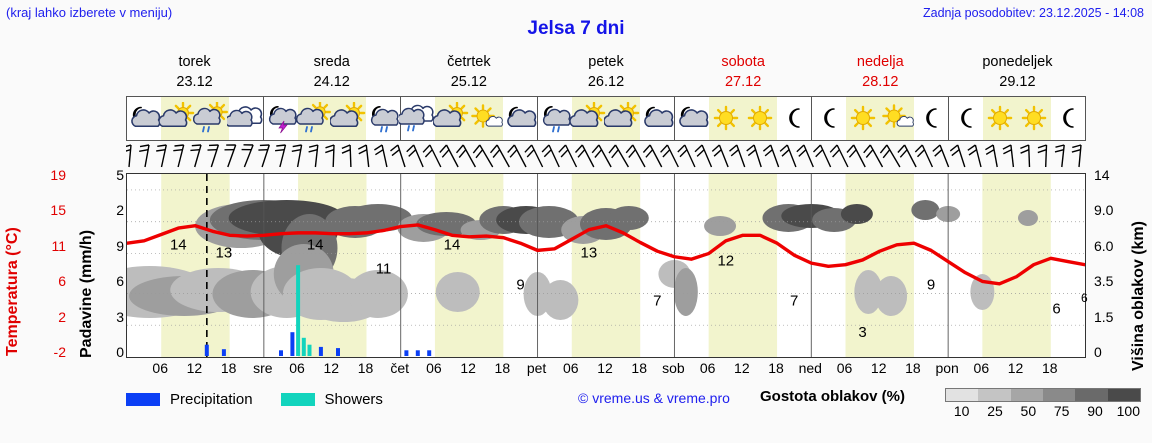 The height and width of the screenshot is (443, 1152). What do you see at coordinates (536, 368) in the screenshot?
I see `time-tick-12: pet` at bounding box center [536, 368].